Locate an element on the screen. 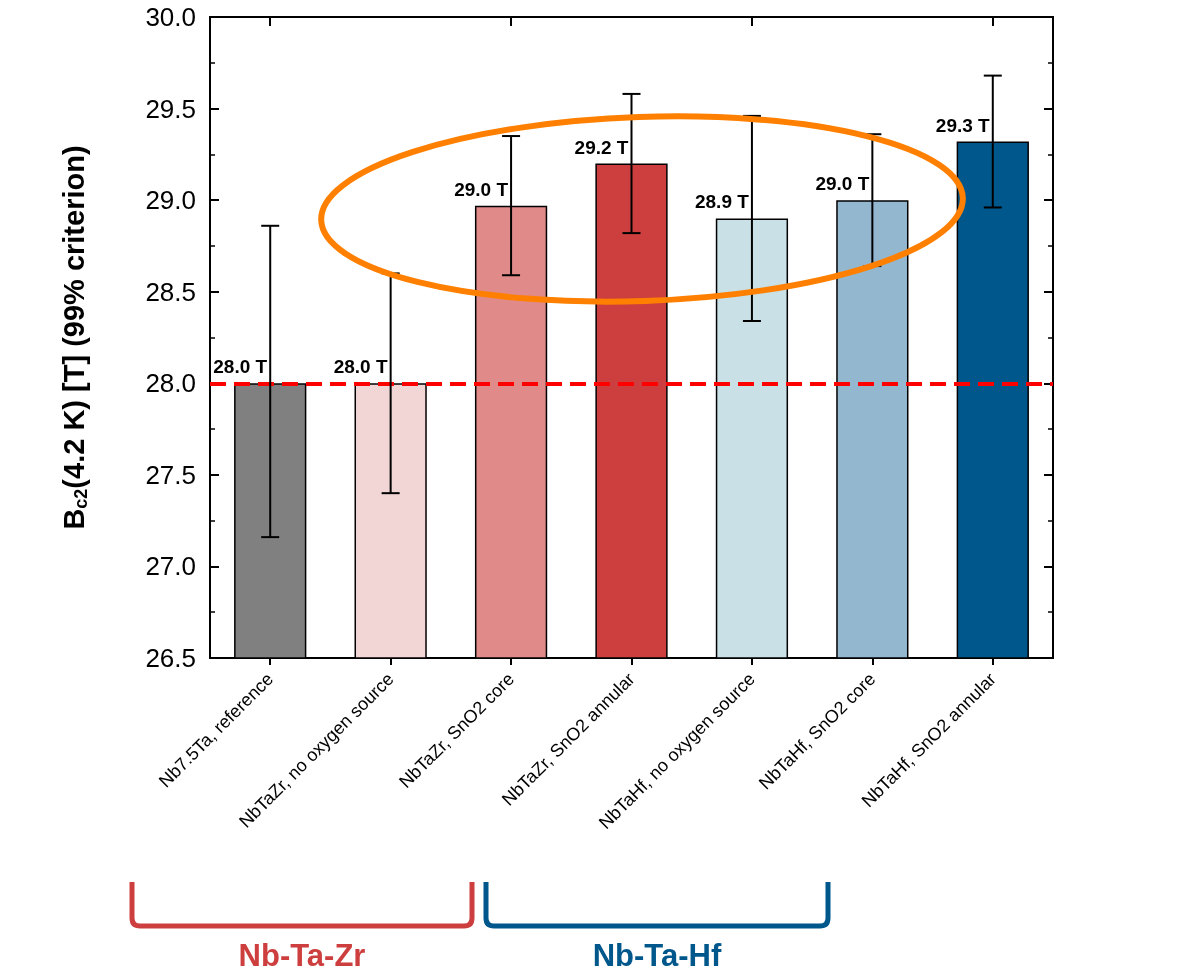 The image size is (1199, 977). data-label: 29.2 T is located at coordinates (601, 147).